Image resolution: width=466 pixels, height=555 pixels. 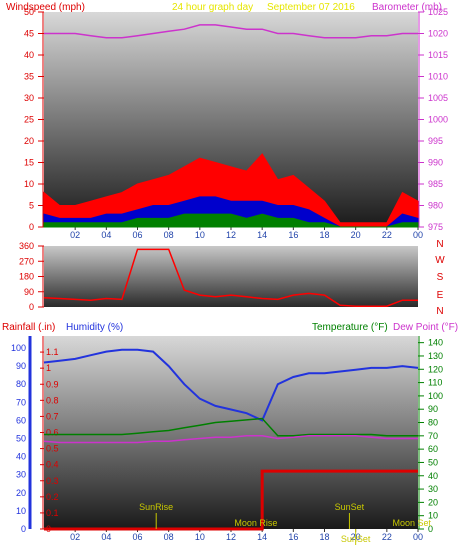 I want to click on date-label: September 07 2016, so click(x=311, y=7).